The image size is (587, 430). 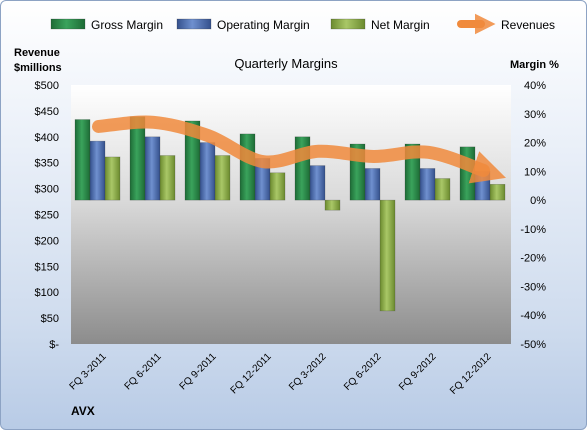 I want to click on x-tick-label: FQ 9-2011, so click(x=198, y=371).